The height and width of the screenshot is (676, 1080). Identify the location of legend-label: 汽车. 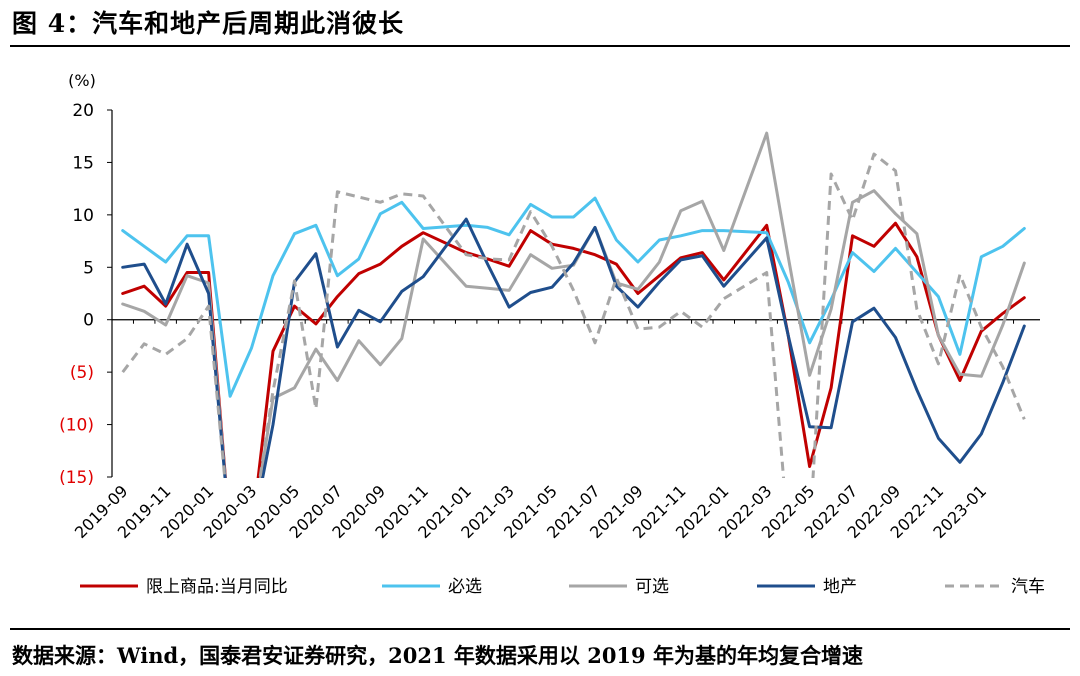
(1028, 587).